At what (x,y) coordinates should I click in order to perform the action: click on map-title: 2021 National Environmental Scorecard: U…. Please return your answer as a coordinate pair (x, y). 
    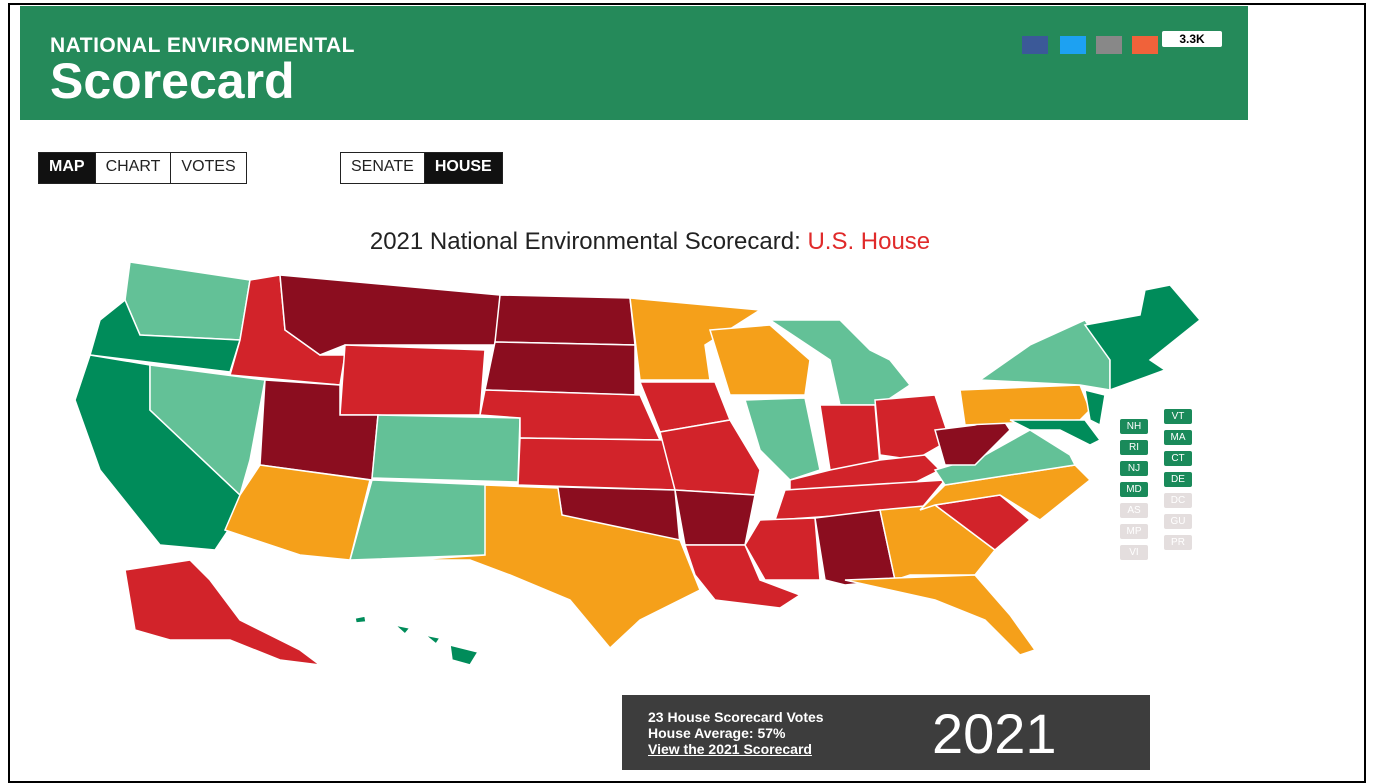
    Looking at the image, I should click on (650, 242).